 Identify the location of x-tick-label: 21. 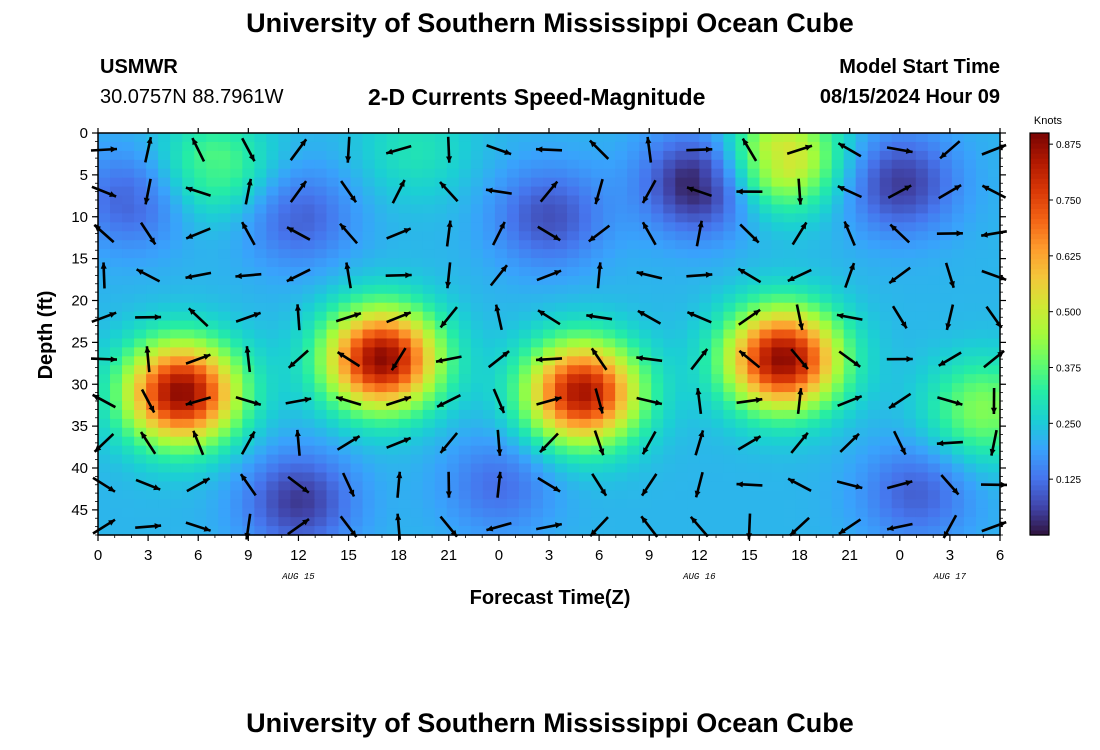
(448, 555).